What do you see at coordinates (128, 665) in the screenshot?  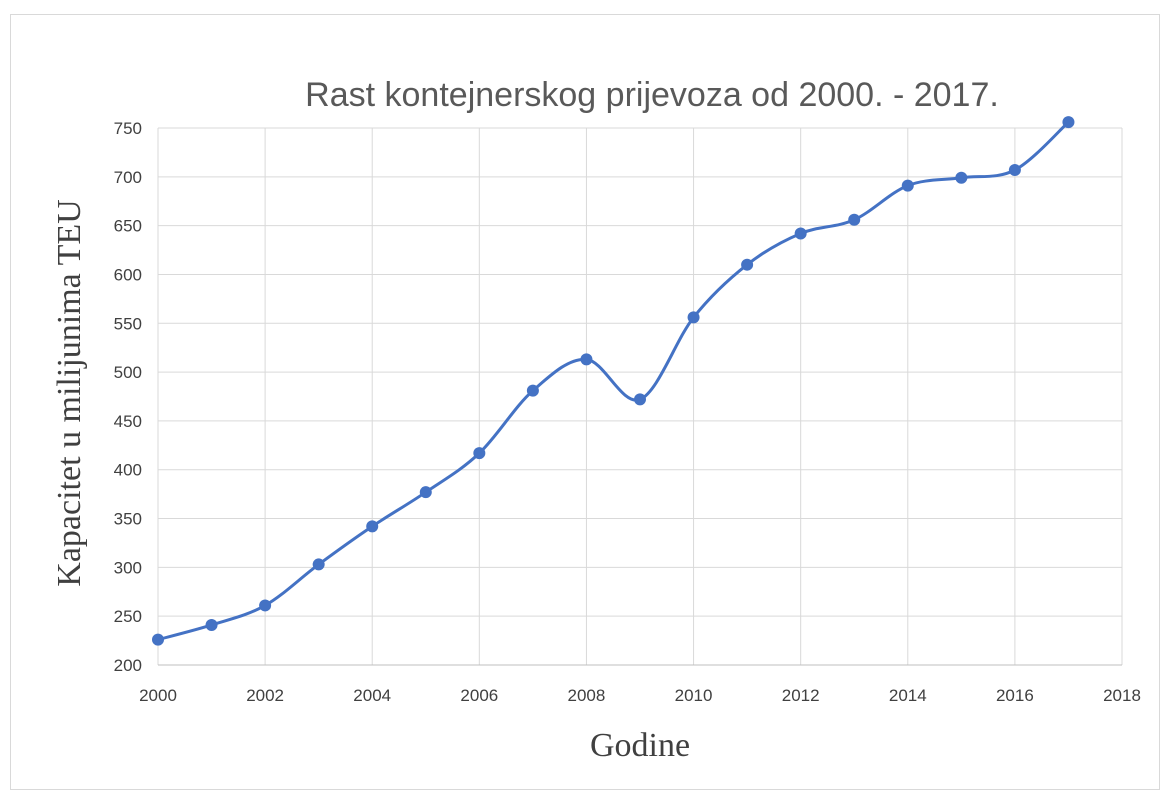 I see `y-tick-label: 200` at bounding box center [128, 665].